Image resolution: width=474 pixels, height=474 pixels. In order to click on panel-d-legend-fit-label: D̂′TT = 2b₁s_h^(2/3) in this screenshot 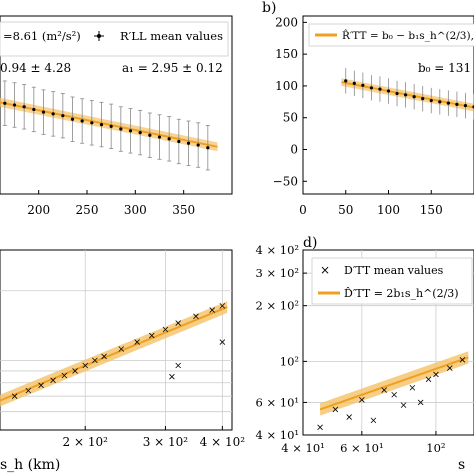, I will do `click(401, 293)`.